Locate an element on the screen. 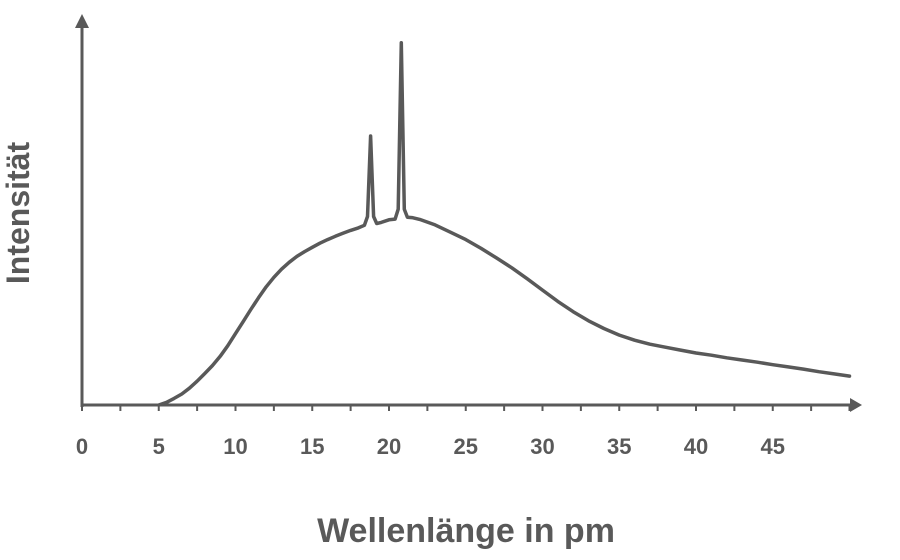 Image resolution: width=900 pixels, height=560 pixels. y-axis-title: Intensität is located at coordinates (18, 213).